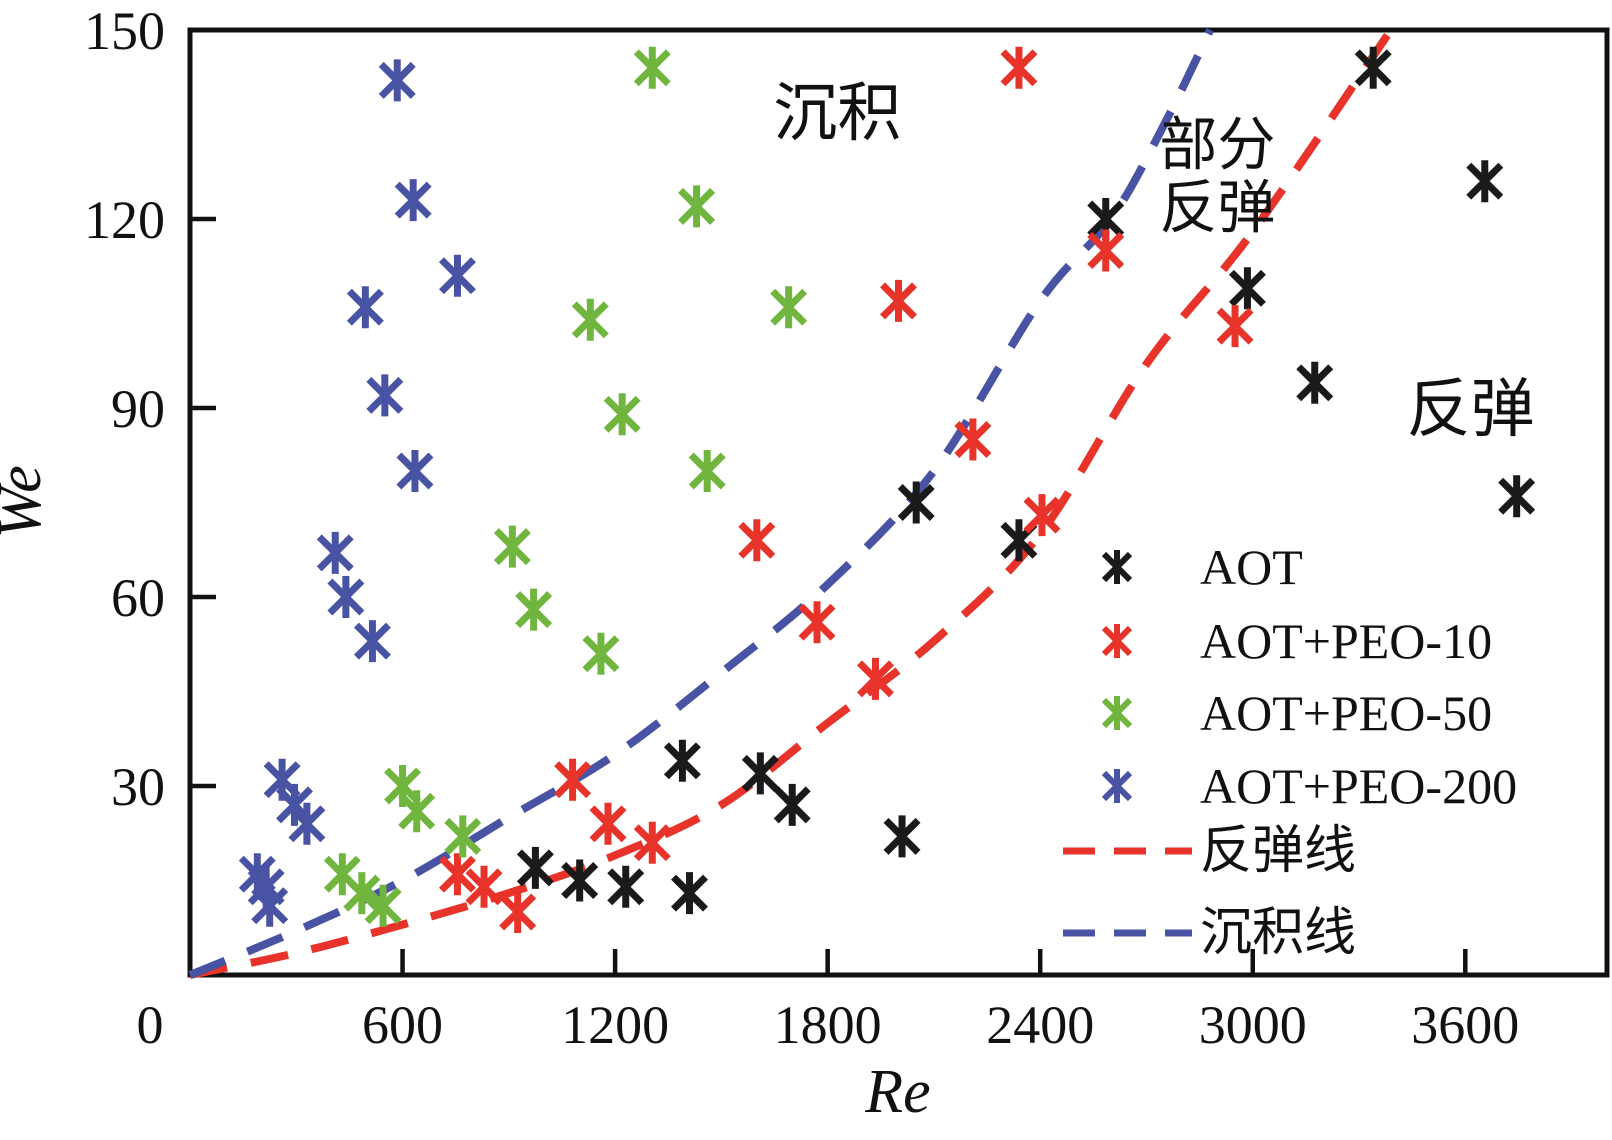 Image resolution: width=1612 pixels, height=1140 pixels. I want to click on y-tick-label: 150, so click(124, 31).